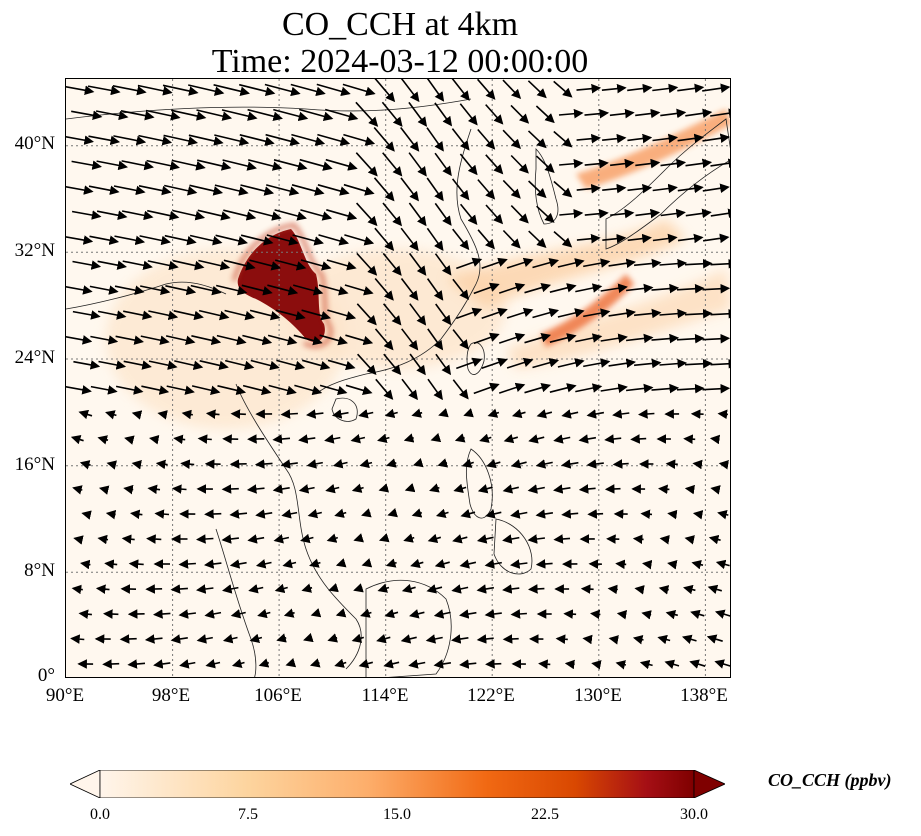 Image resolution: width=921 pixels, height=836 pixels. I want to click on lat-tick-label: 32°N, so click(34, 250).